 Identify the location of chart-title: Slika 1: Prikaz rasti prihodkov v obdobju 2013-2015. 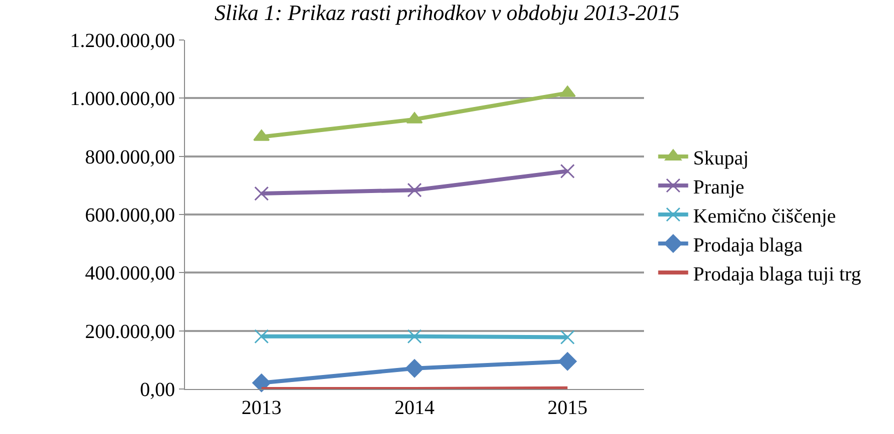
(447, 12).